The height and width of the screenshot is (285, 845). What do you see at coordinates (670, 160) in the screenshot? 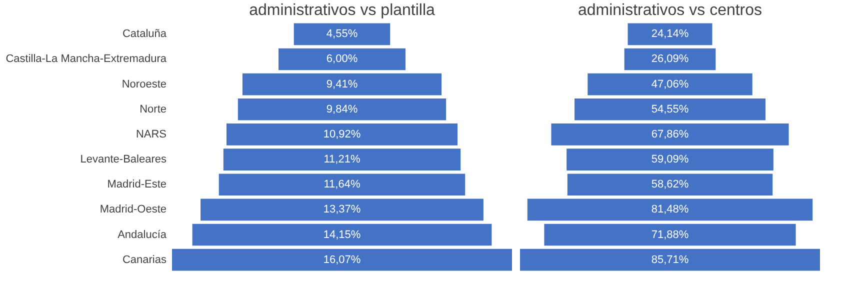
I see `data-label: 59,09%` at bounding box center [670, 160].